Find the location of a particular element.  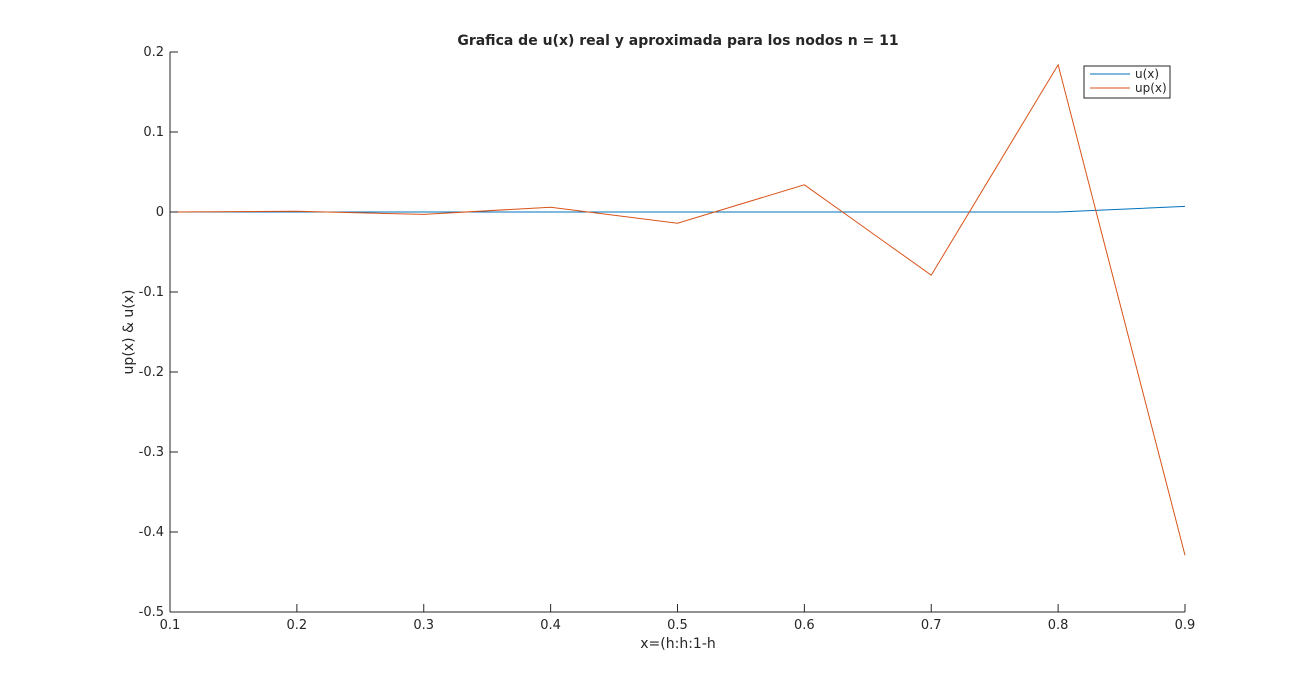

x-tick-label: 0.9 is located at coordinates (1185, 625).